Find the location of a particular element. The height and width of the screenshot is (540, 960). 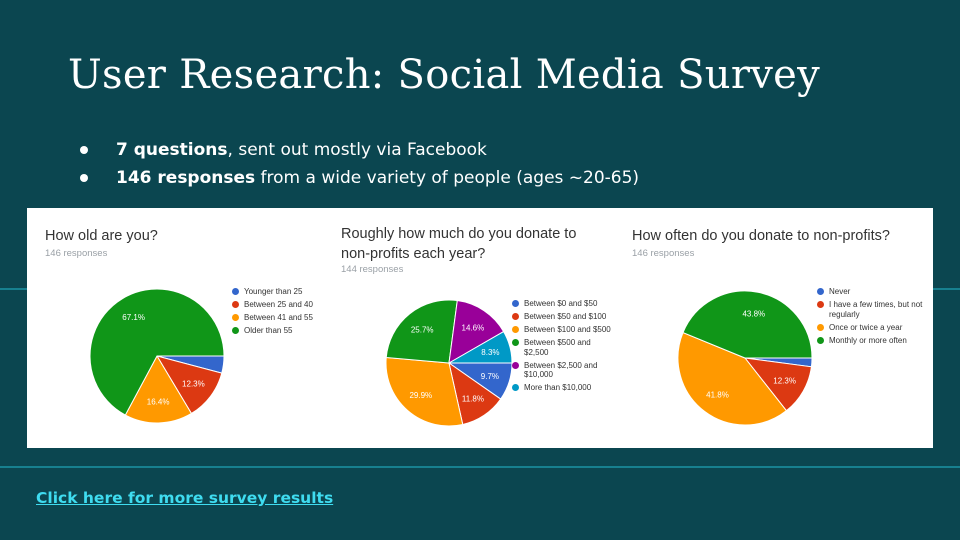

legend-label: More than $10,000 is located at coordinates (558, 387).